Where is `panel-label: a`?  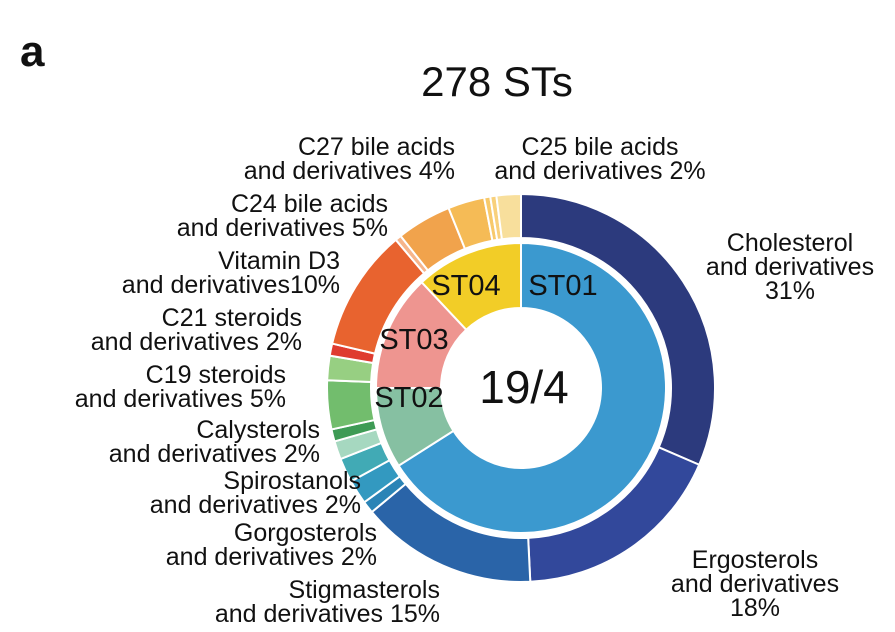 panel-label: a is located at coordinates (32, 51).